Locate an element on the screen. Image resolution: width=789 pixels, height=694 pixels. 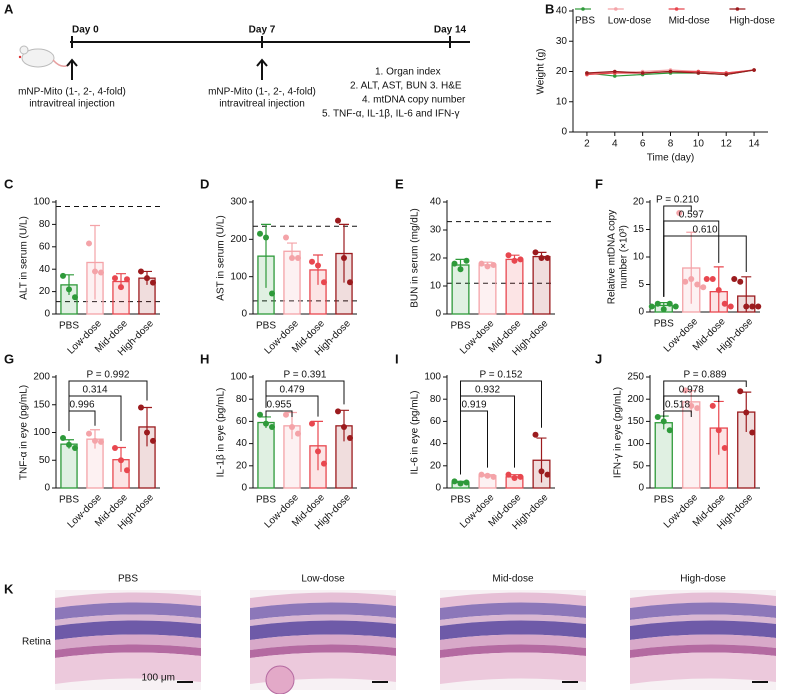
row-label: Retina is located at coordinates (36, 642).